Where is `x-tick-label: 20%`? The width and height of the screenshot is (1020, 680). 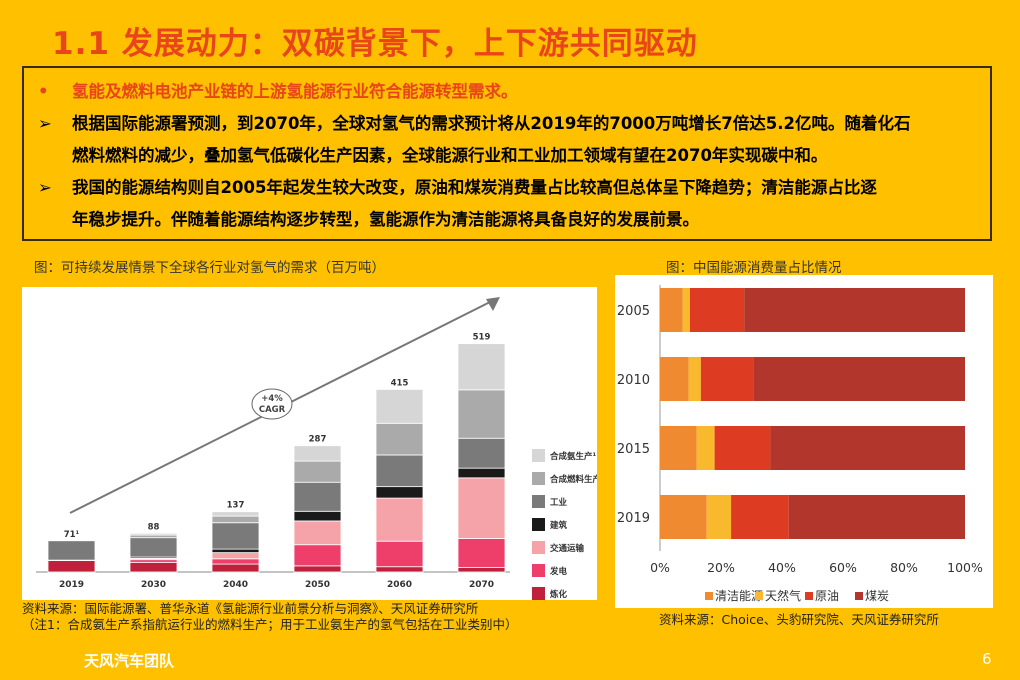 x-tick-label: 20% is located at coordinates (721, 567).